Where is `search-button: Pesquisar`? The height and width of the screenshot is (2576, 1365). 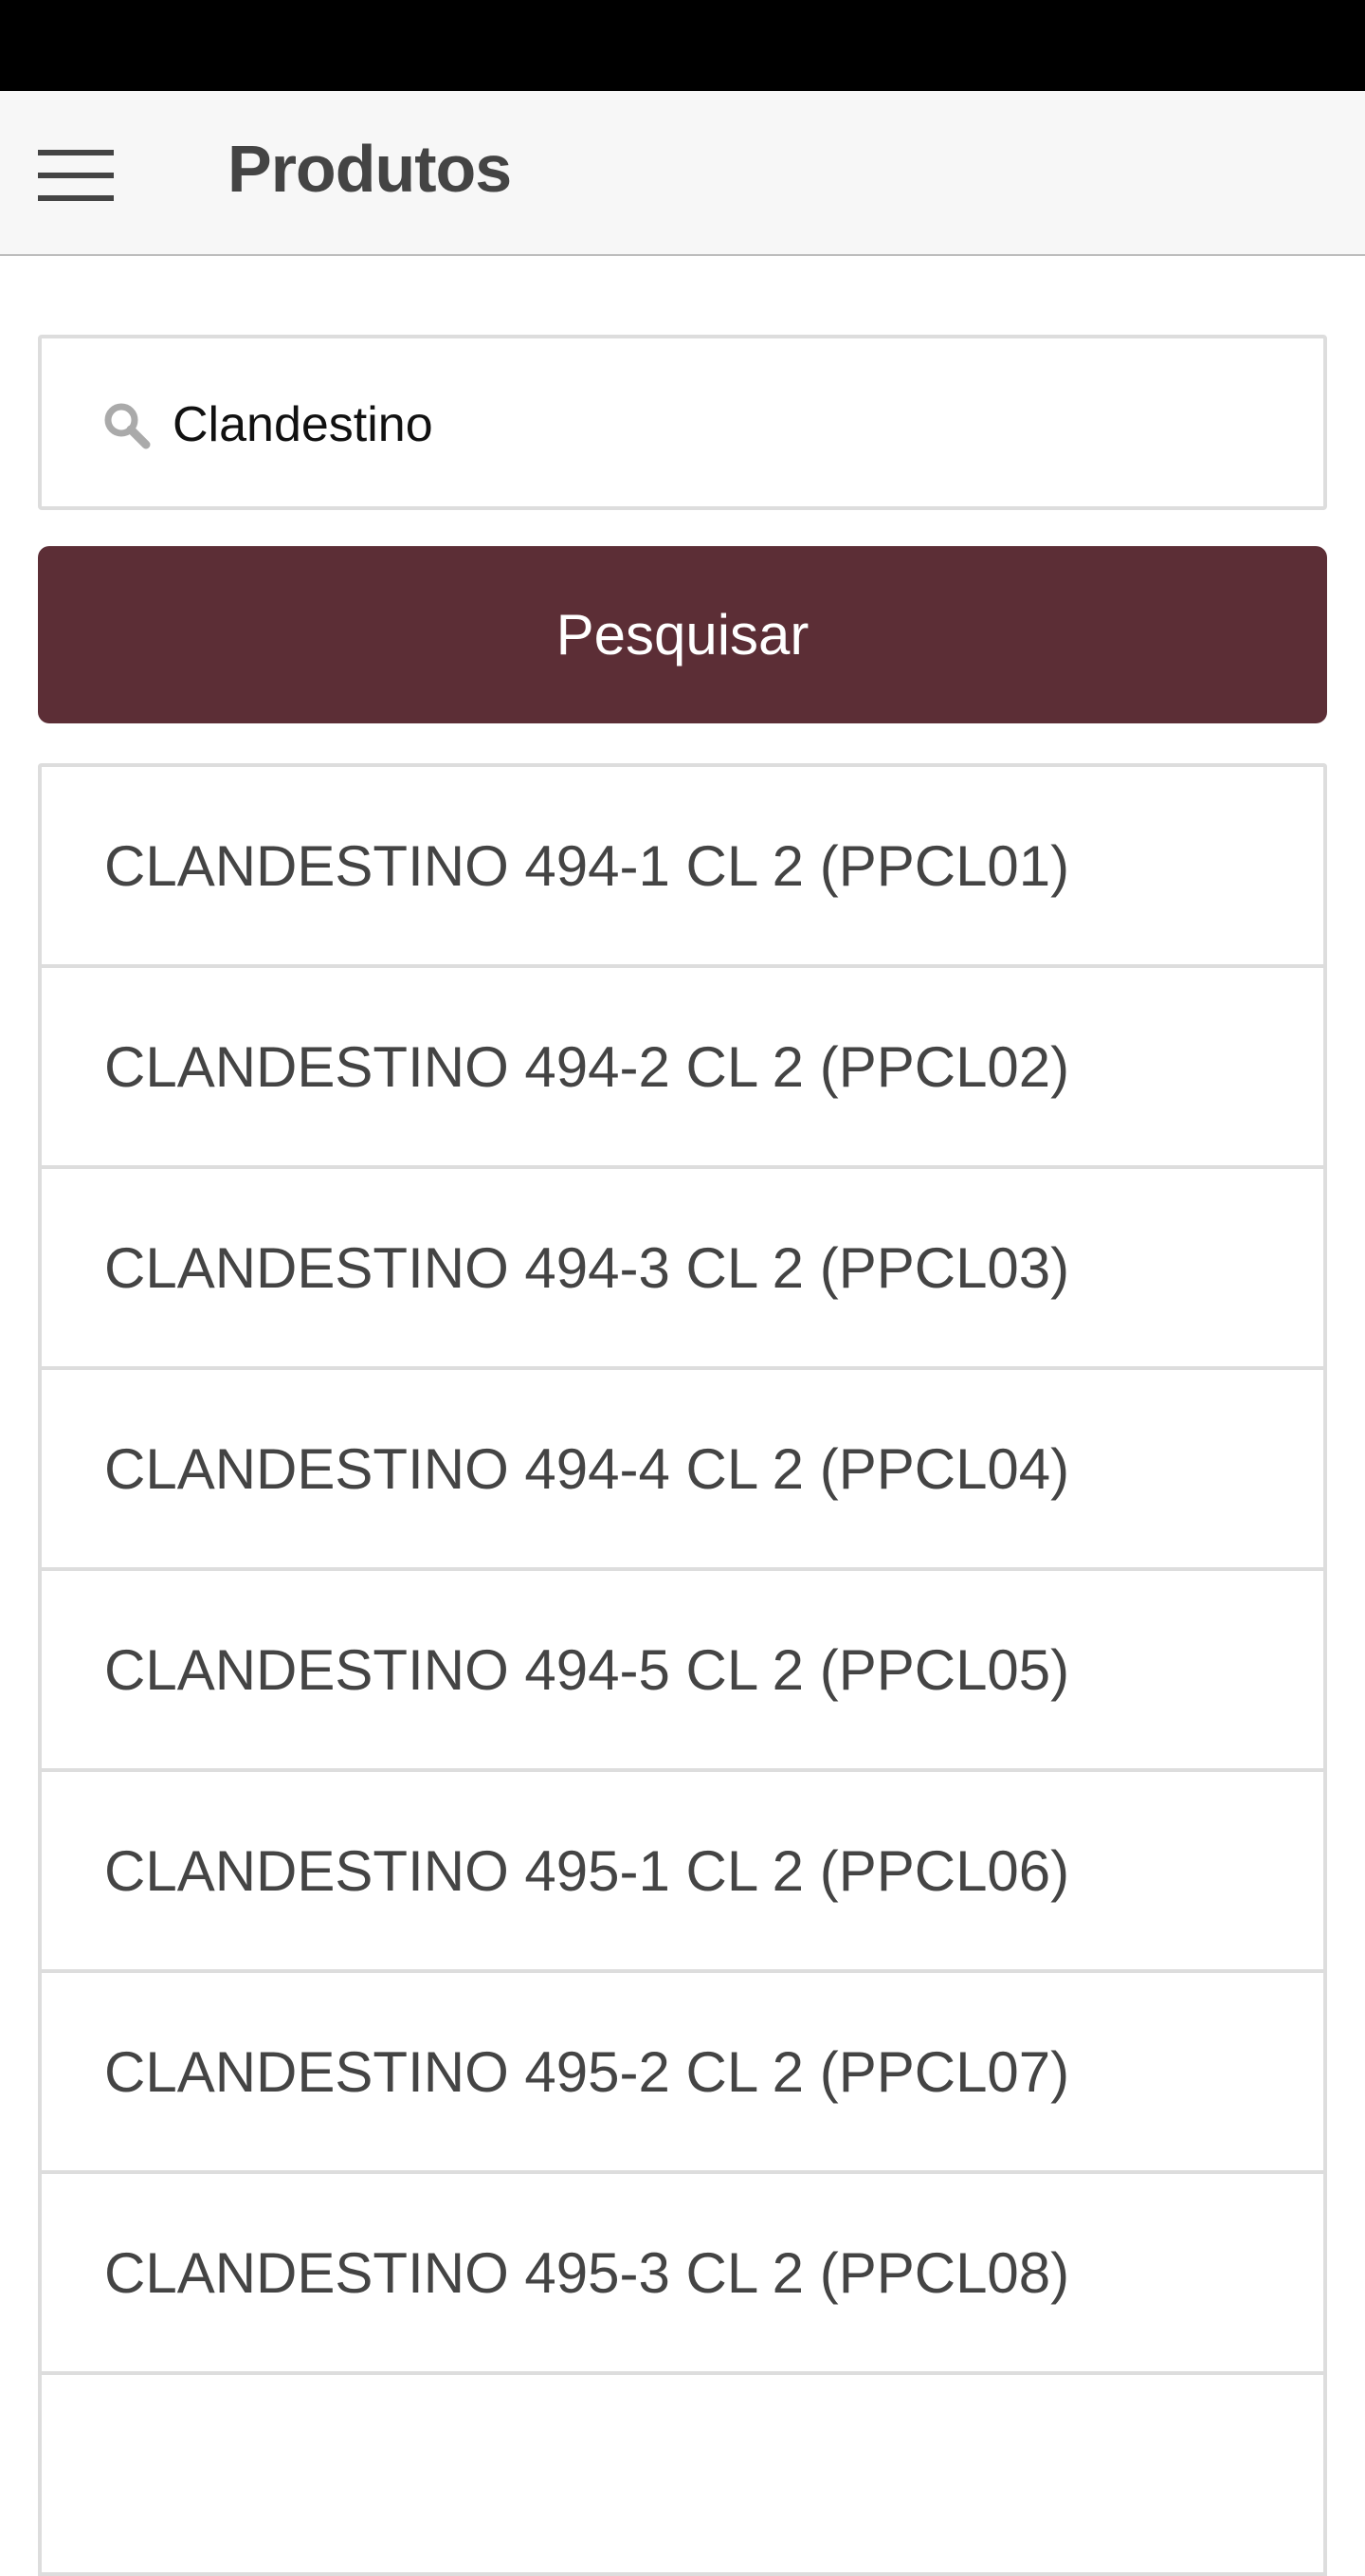 search-button: Pesquisar is located at coordinates (682, 634).